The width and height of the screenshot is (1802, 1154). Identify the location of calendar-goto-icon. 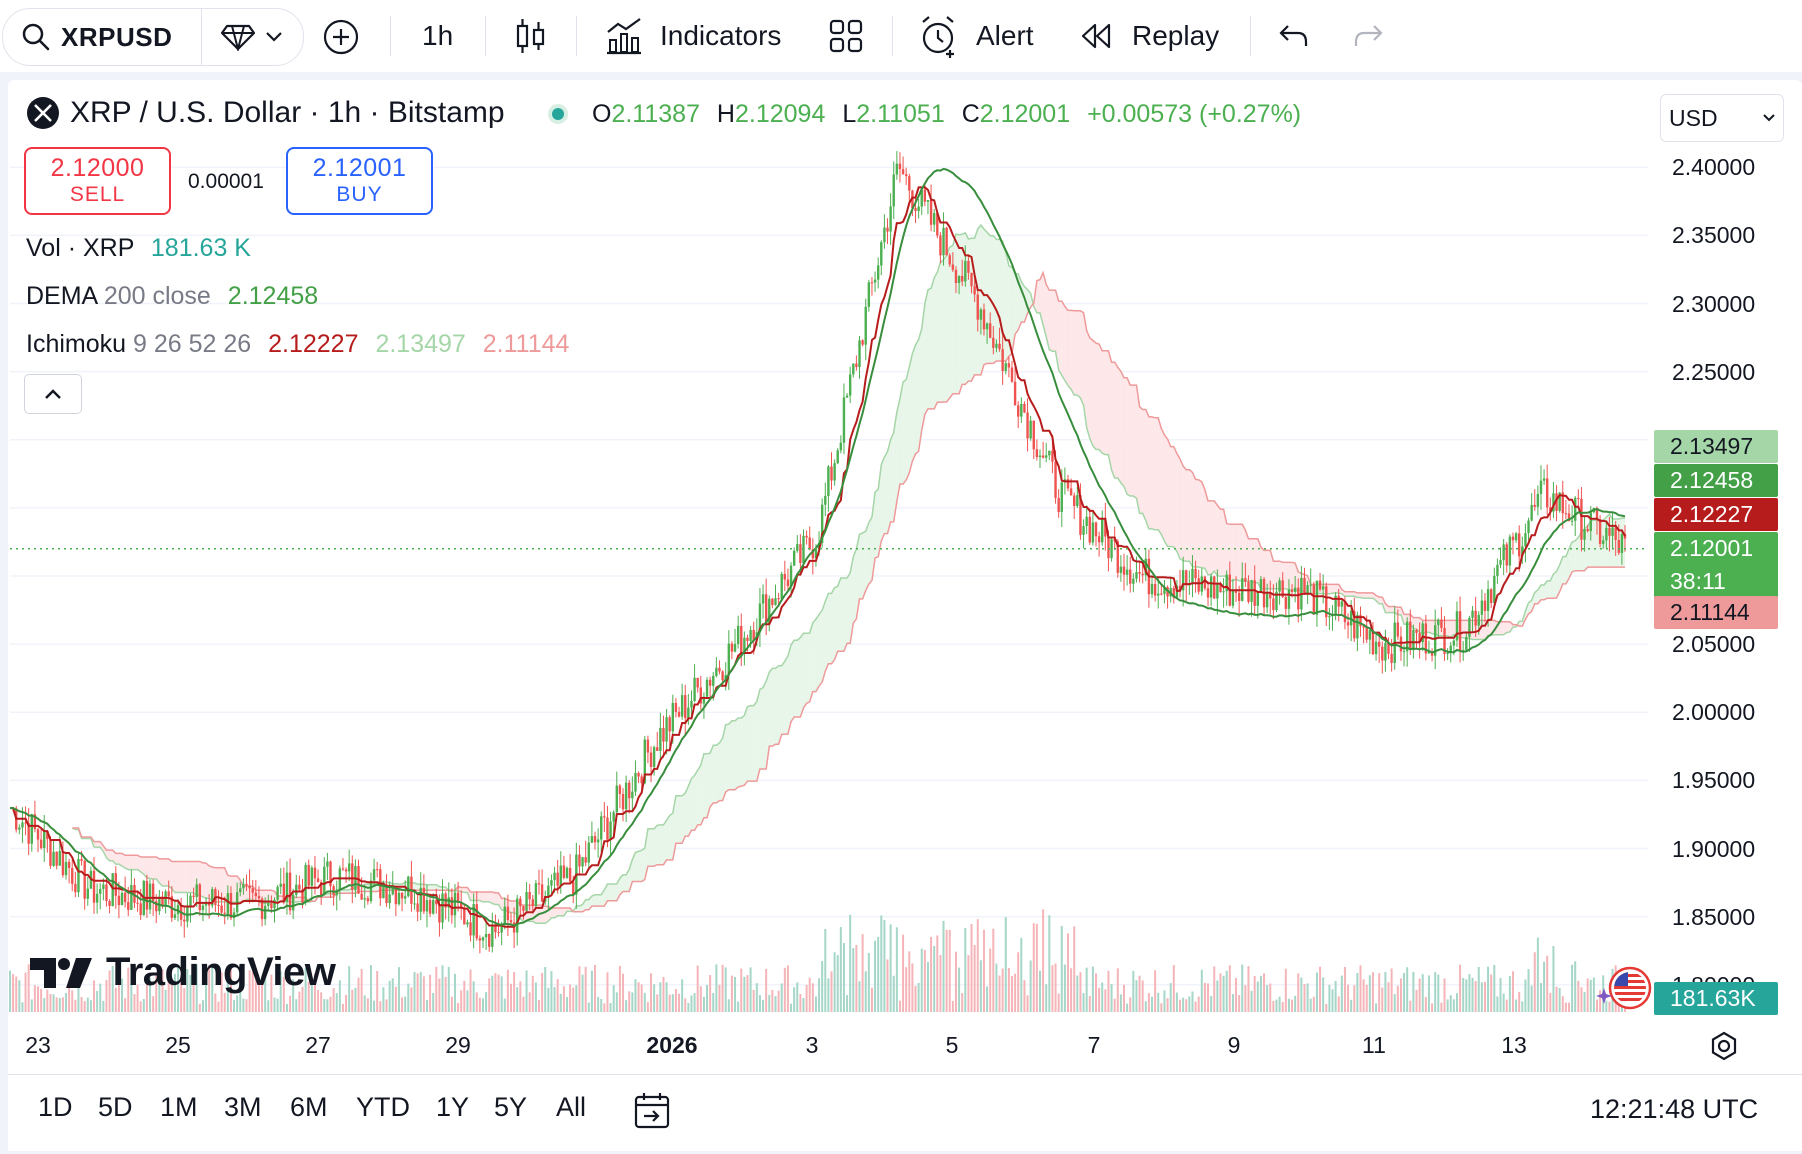
(652, 1110).